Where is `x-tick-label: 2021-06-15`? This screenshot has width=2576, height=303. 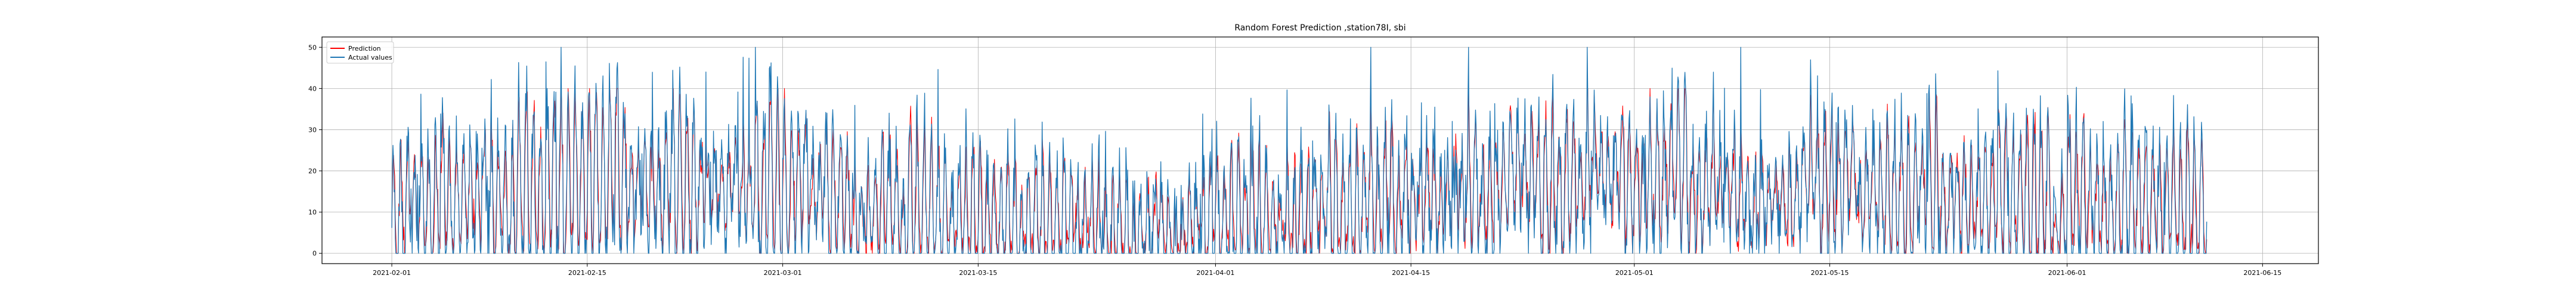
x-tick-label: 2021-06-15 is located at coordinates (2262, 273).